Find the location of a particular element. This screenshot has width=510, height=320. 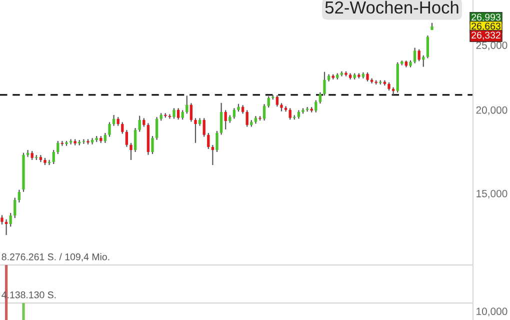

y-tick-label: 25,000 is located at coordinates (492, 46).